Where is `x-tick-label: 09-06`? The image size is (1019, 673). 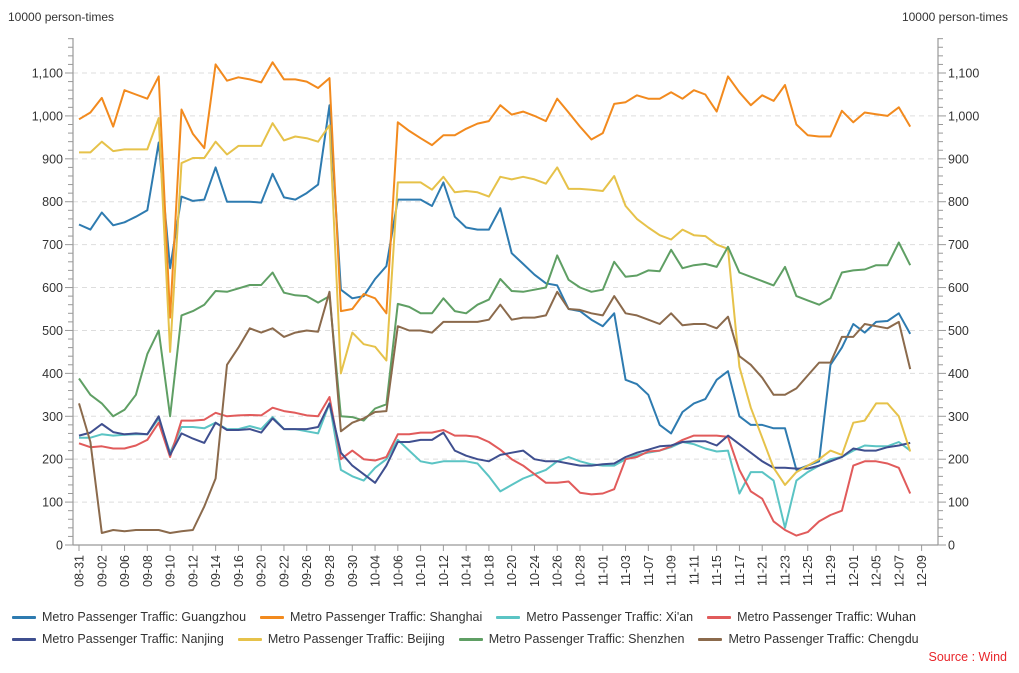 x-tick-label: 09-06 is located at coordinates (125, 571).